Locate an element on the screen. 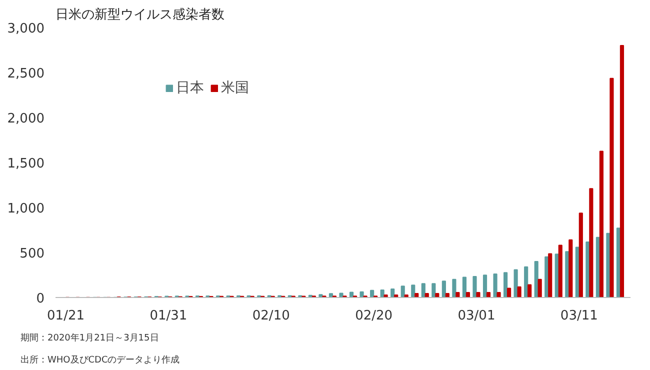 Image resolution: width=650 pixels, height=370 pixels. text: 出所：WHO及びCDCのデータより作成 is located at coordinates (100, 360).